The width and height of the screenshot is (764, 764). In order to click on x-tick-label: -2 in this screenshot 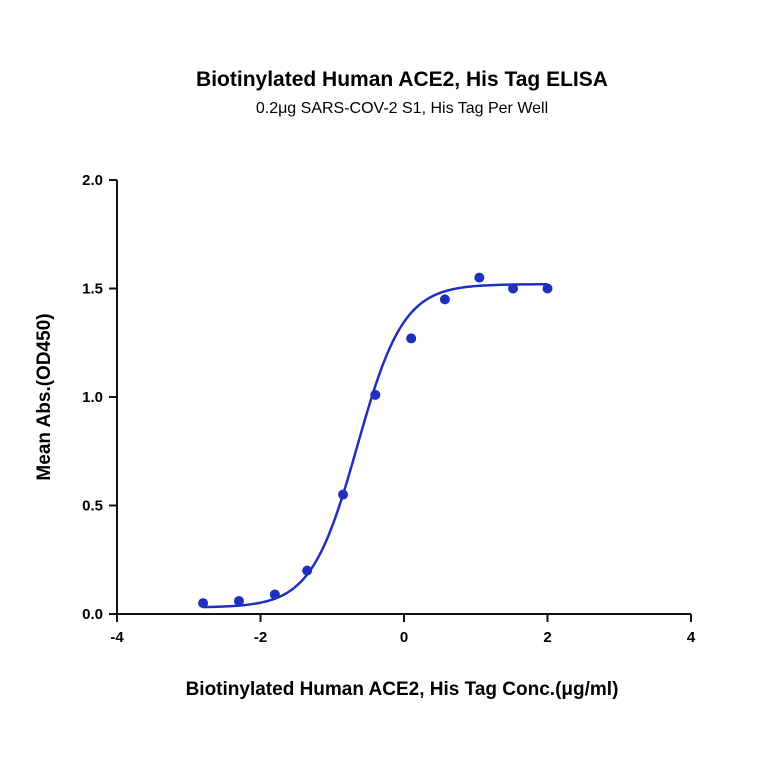, I will do `click(260, 637)`.